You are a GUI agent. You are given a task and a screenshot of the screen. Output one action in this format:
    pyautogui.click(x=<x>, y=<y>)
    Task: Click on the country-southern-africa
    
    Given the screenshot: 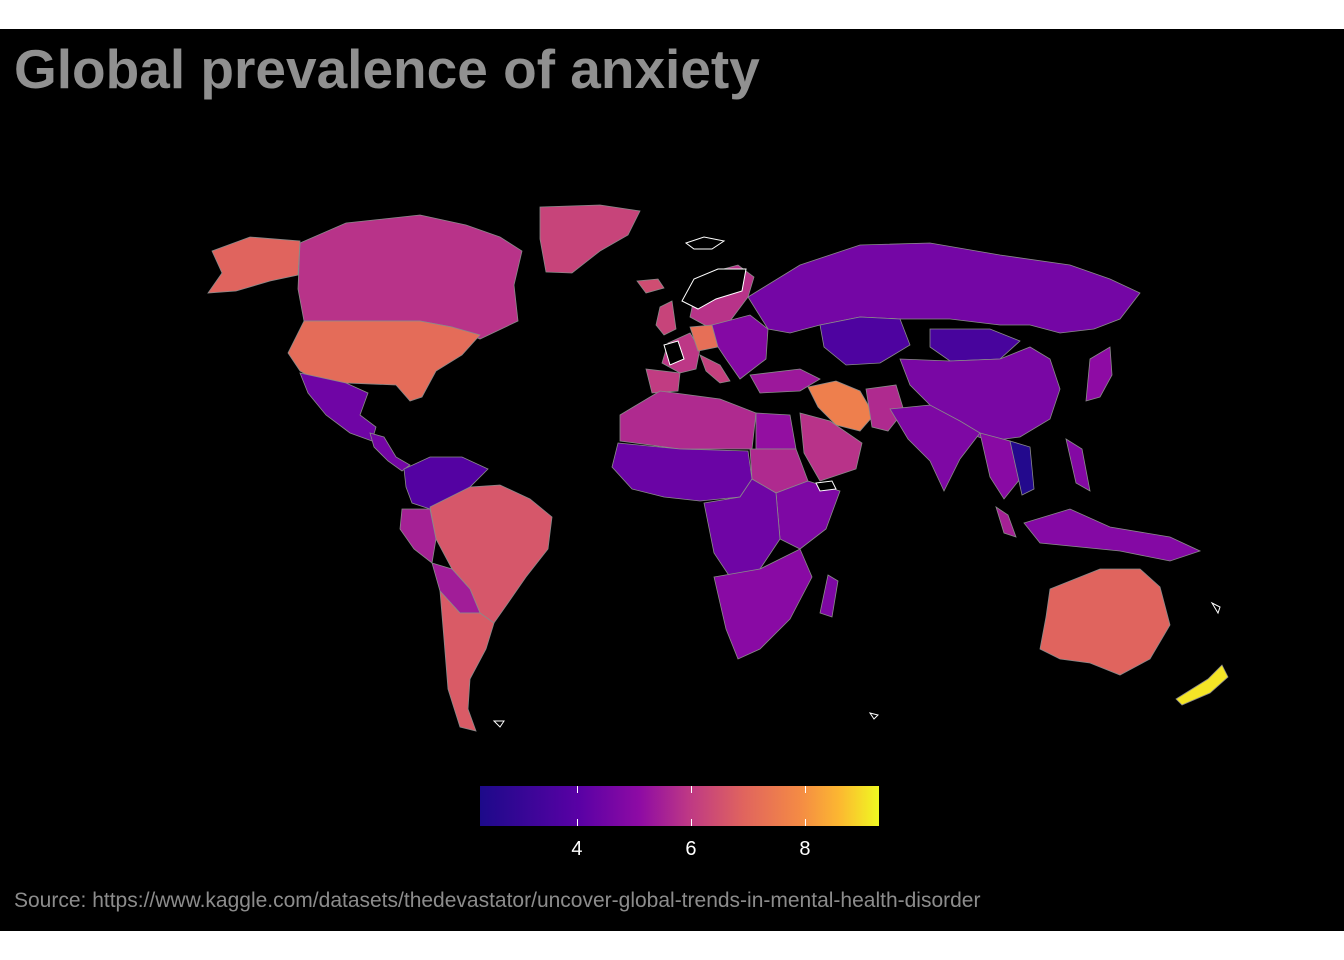 What is the action you would take?
    pyautogui.click(x=763, y=604)
    